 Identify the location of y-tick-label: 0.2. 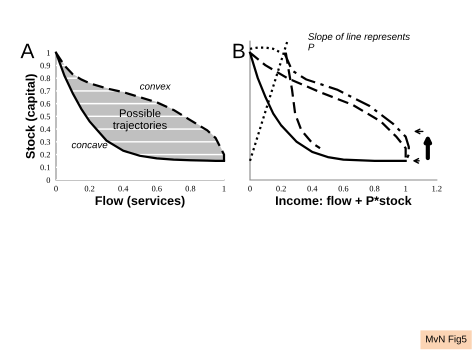
(45, 155).